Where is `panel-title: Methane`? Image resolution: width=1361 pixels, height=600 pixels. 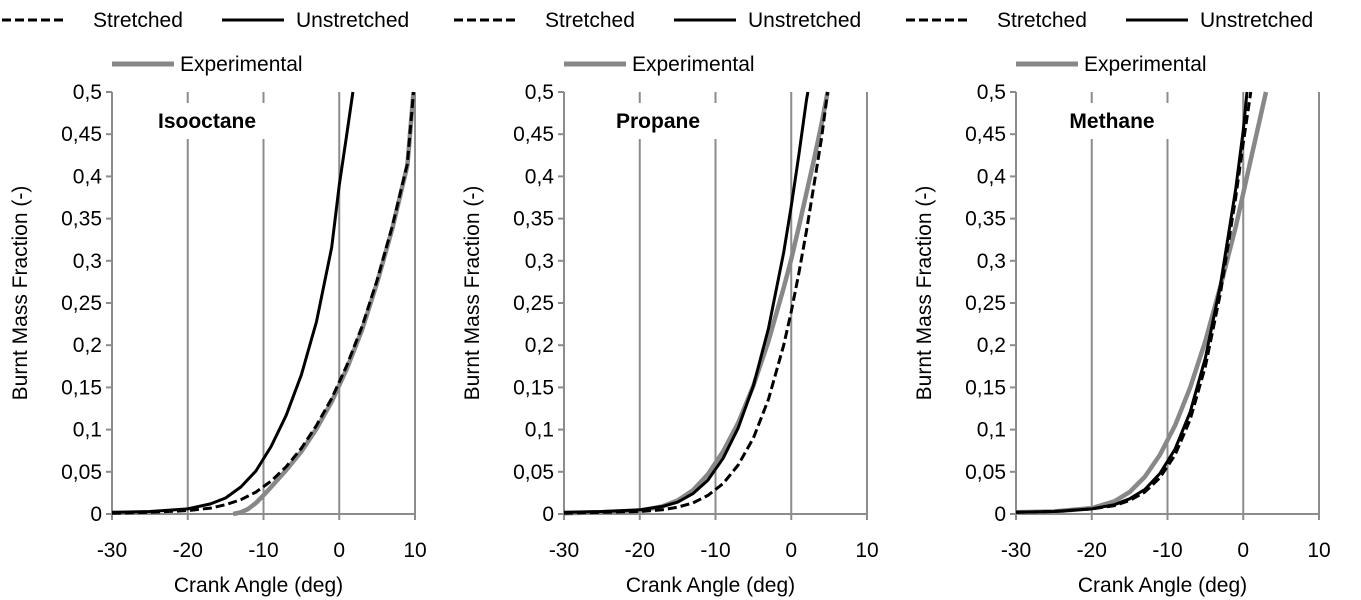
panel-title: Methane is located at coordinates (1111, 121).